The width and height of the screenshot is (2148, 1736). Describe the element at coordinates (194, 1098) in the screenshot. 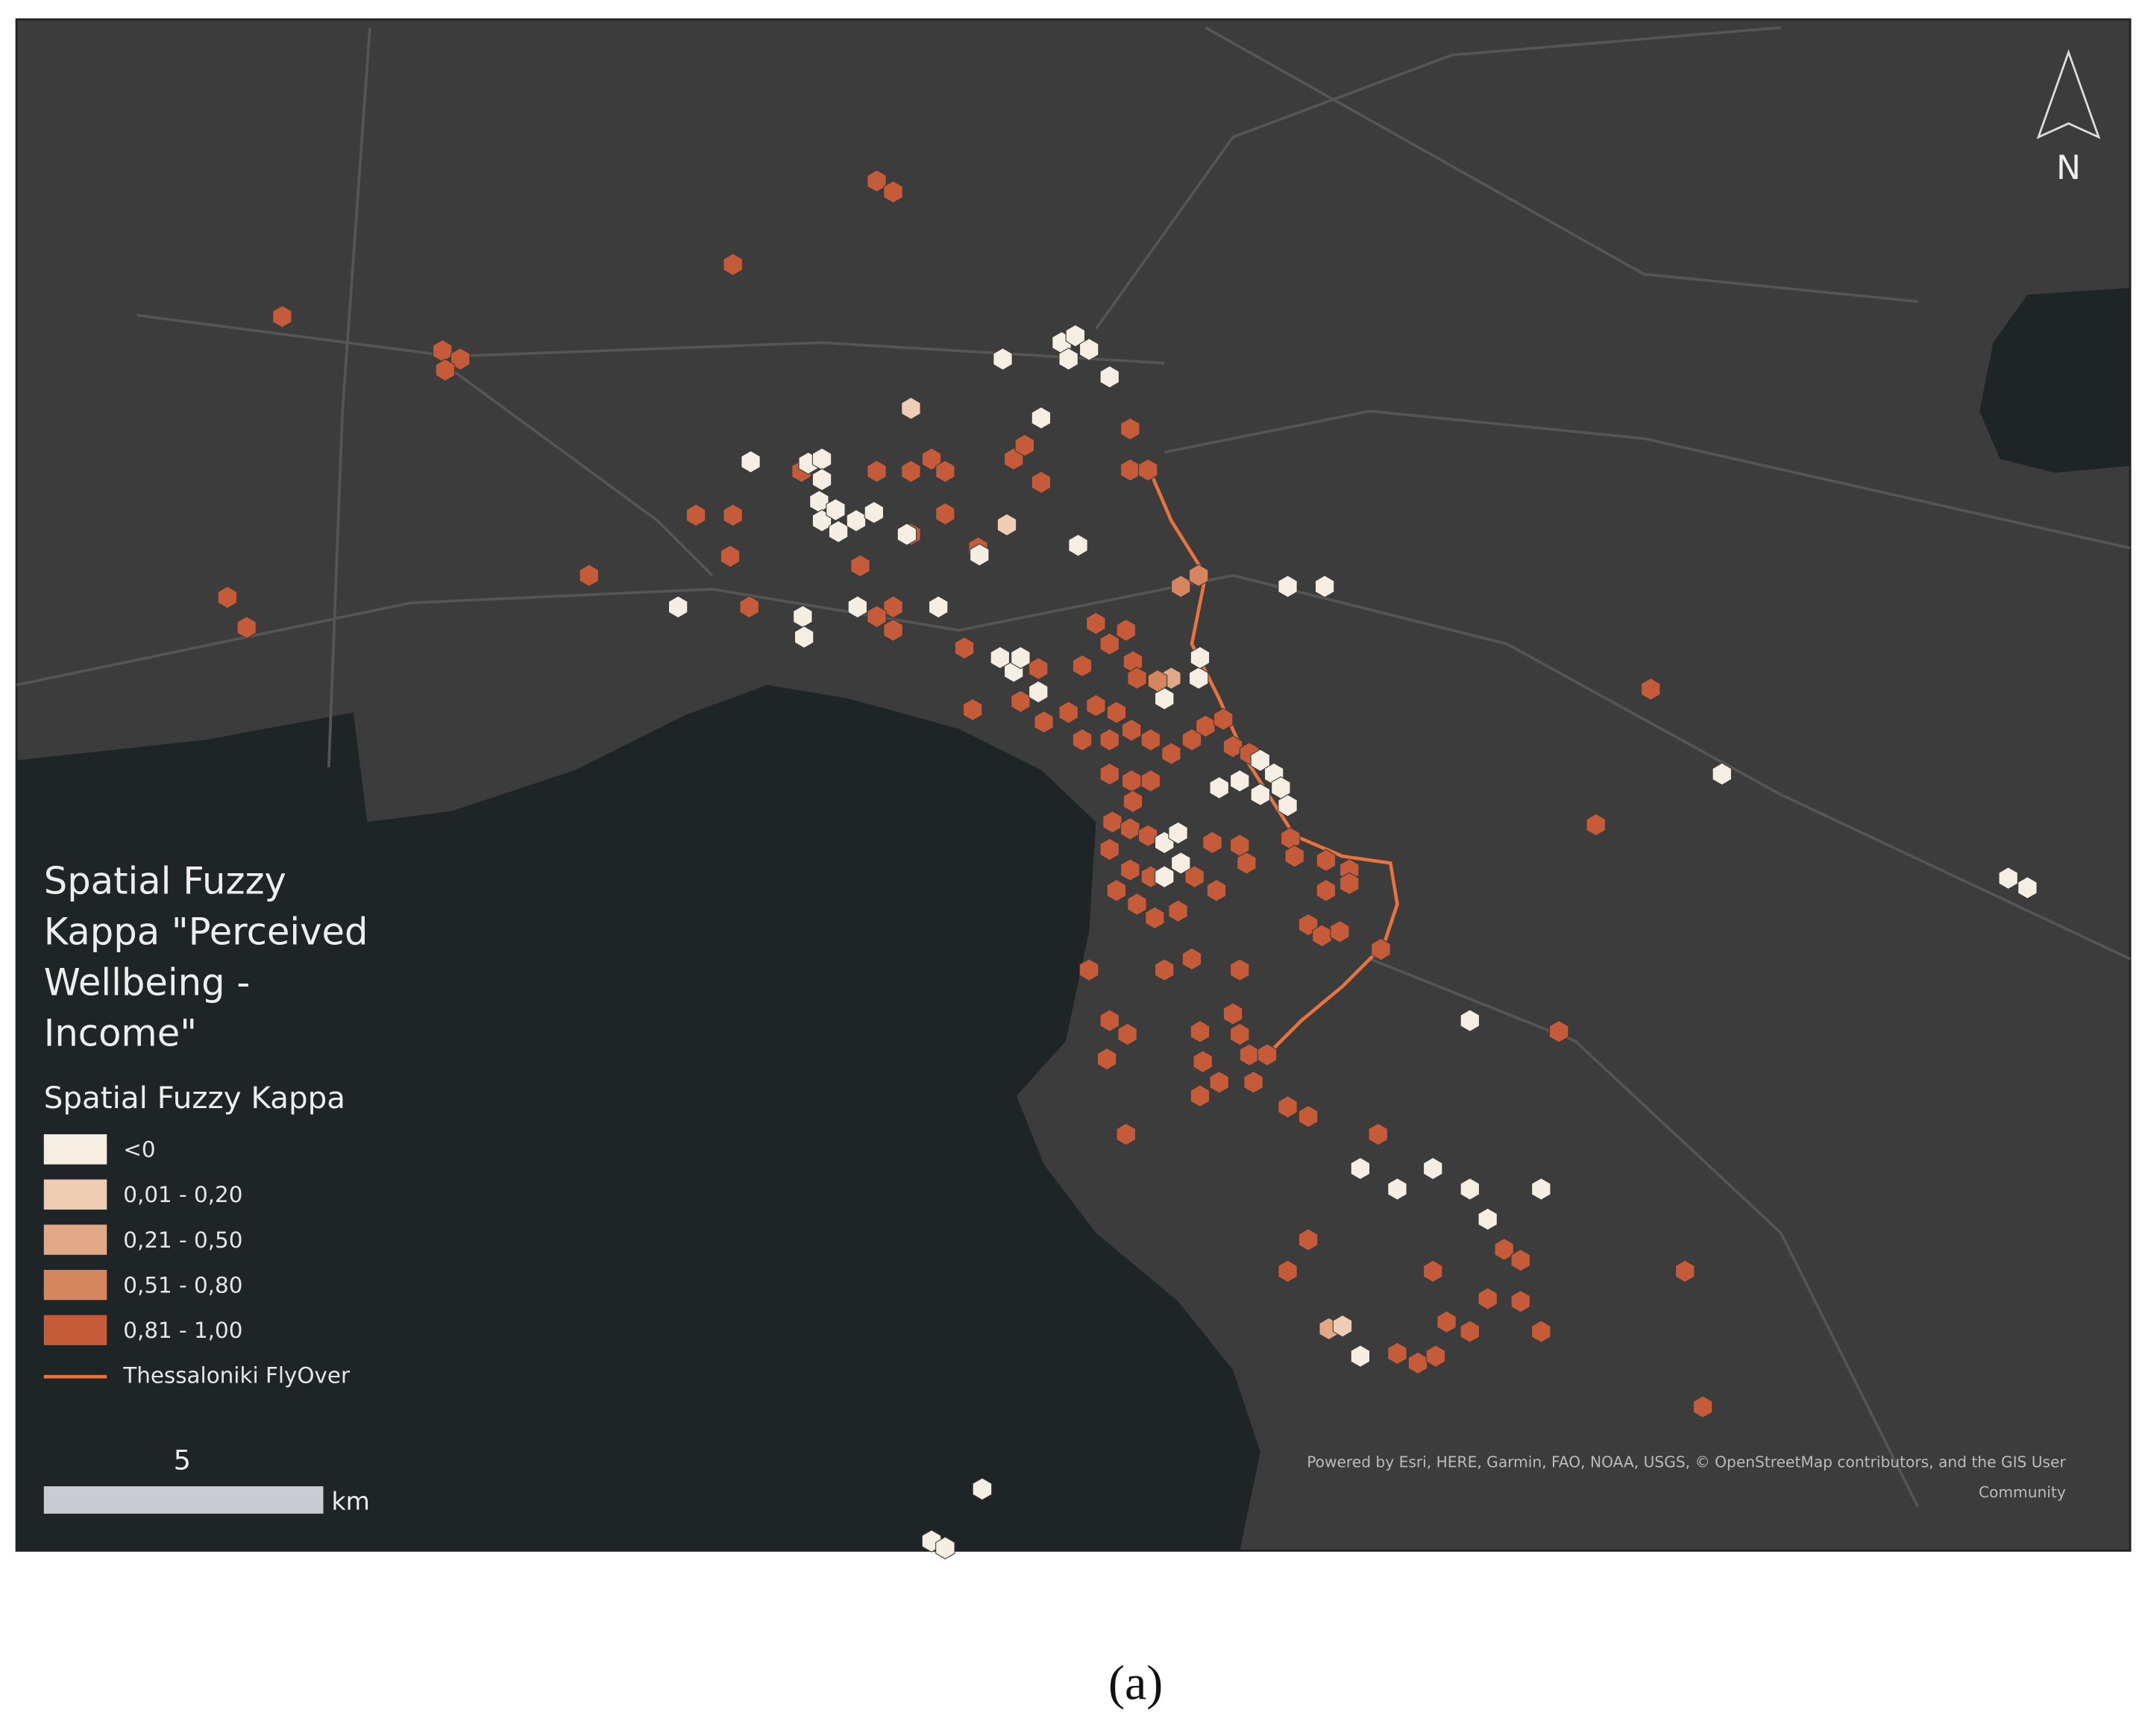

I see `legend-subtitle: Spatial Fuzzy Kappa` at that location.